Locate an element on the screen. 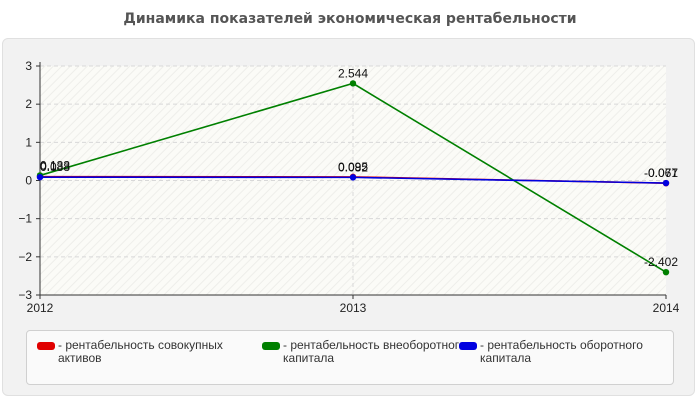 The width and height of the screenshot is (700, 400). legend-label: - рентабельность оборотного капитала is located at coordinates (561, 351).